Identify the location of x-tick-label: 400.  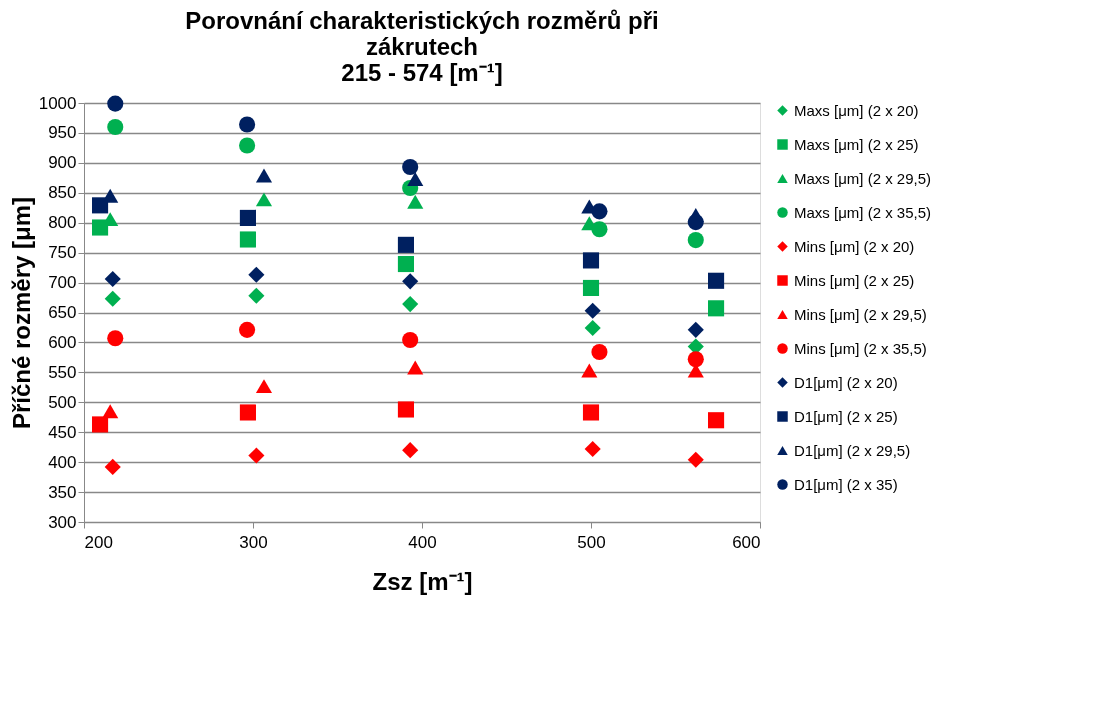
(422, 542).